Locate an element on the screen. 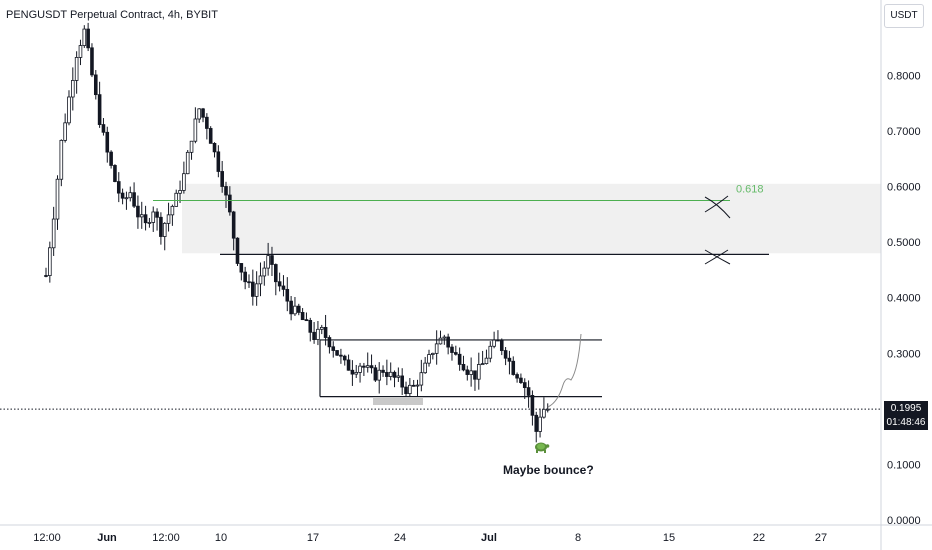  supply-zone is located at coordinates (531, 218).